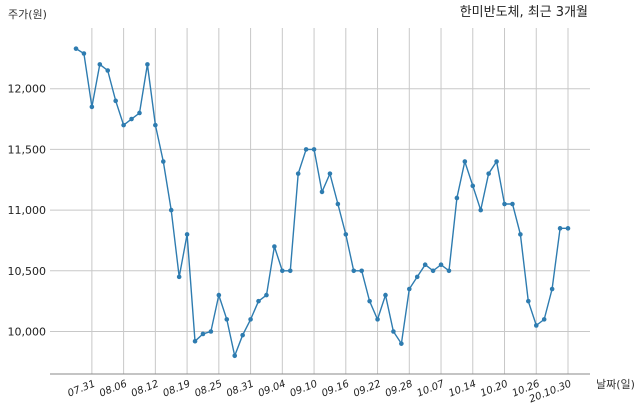 The width and height of the screenshot is (640, 414). Describe the element at coordinates (524, 12) in the screenshot. I see `chart-title: 한미반도체, 최근 3개월` at that location.